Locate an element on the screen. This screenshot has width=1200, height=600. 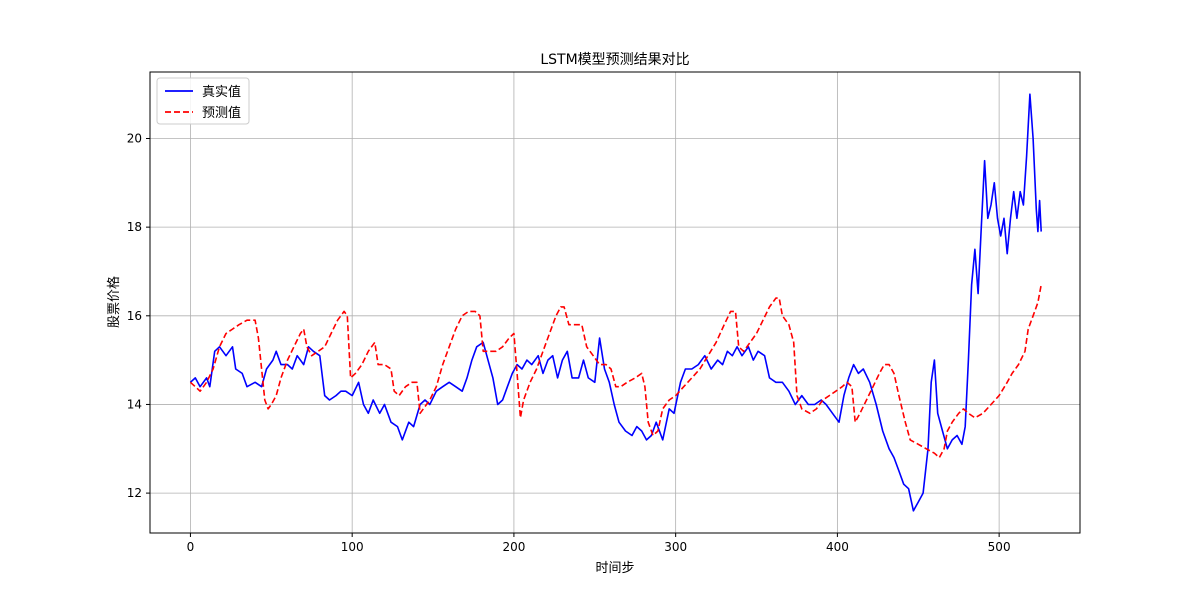
x-axis-label: 时间步 is located at coordinates (614, 568).